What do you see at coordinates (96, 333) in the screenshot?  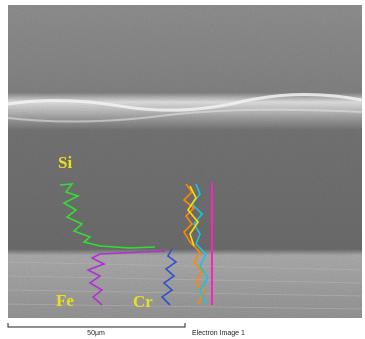 I see `scale-label: 50µm` at bounding box center [96, 333].